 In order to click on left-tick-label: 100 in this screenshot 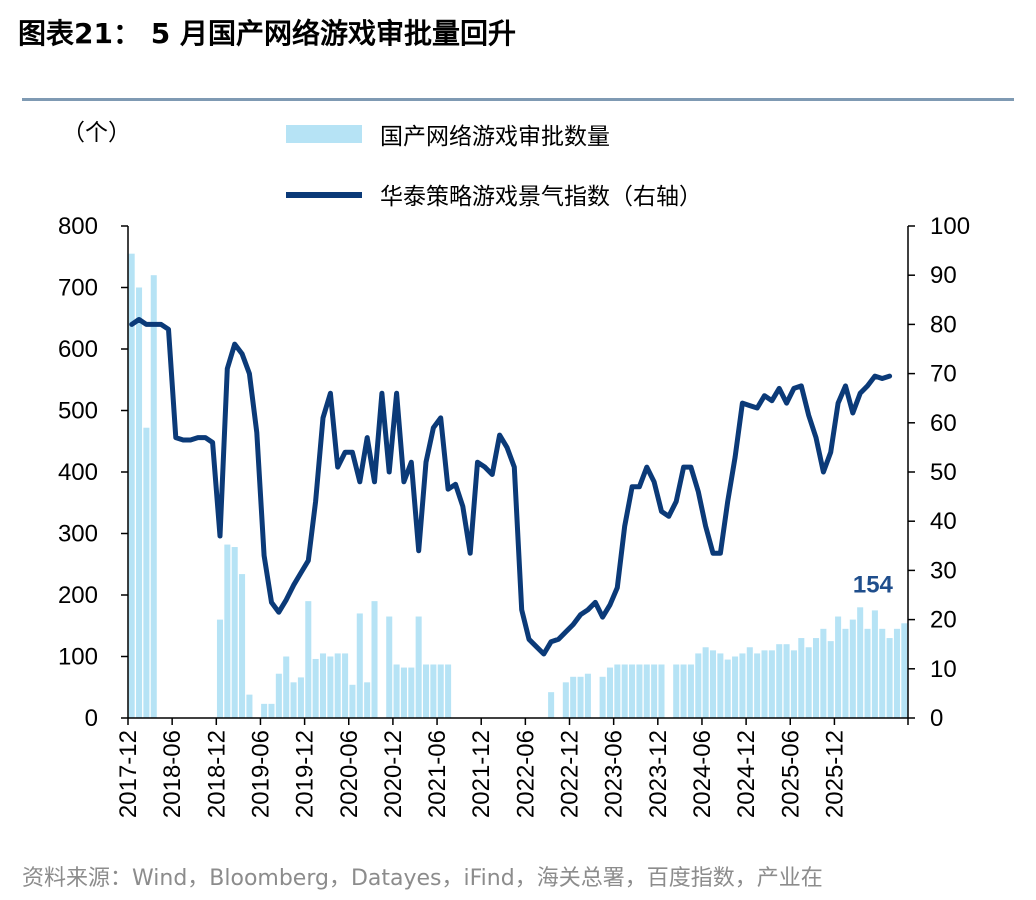, I will do `click(78, 657)`.